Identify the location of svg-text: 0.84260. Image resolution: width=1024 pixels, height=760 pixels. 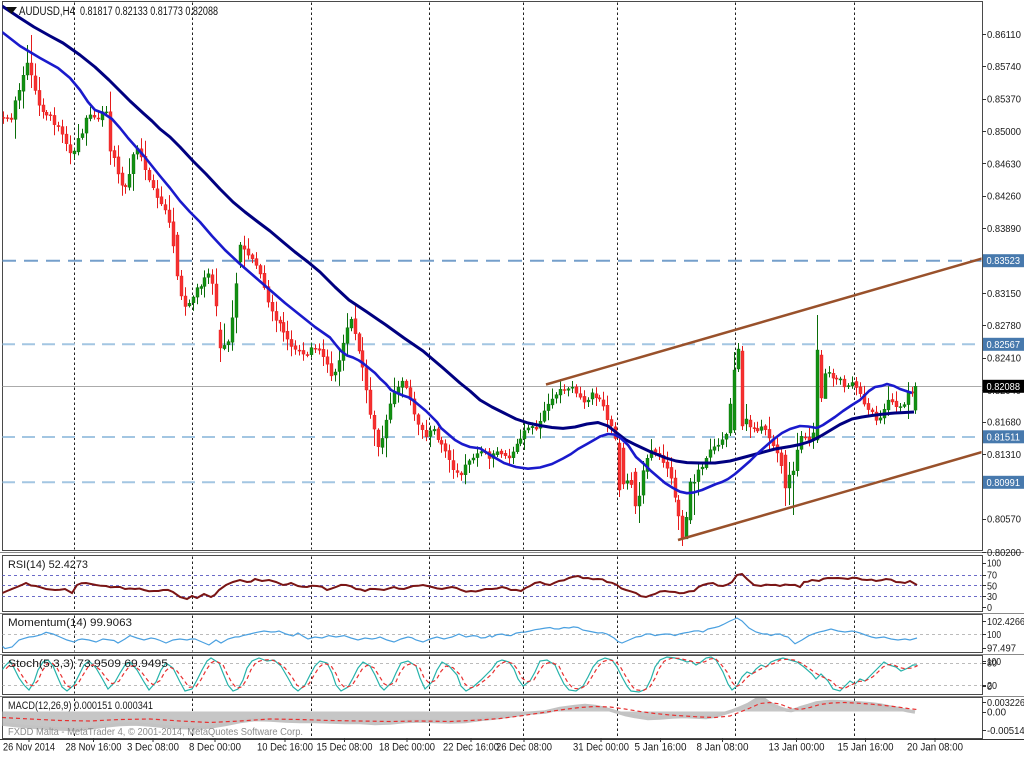
(1004, 197).